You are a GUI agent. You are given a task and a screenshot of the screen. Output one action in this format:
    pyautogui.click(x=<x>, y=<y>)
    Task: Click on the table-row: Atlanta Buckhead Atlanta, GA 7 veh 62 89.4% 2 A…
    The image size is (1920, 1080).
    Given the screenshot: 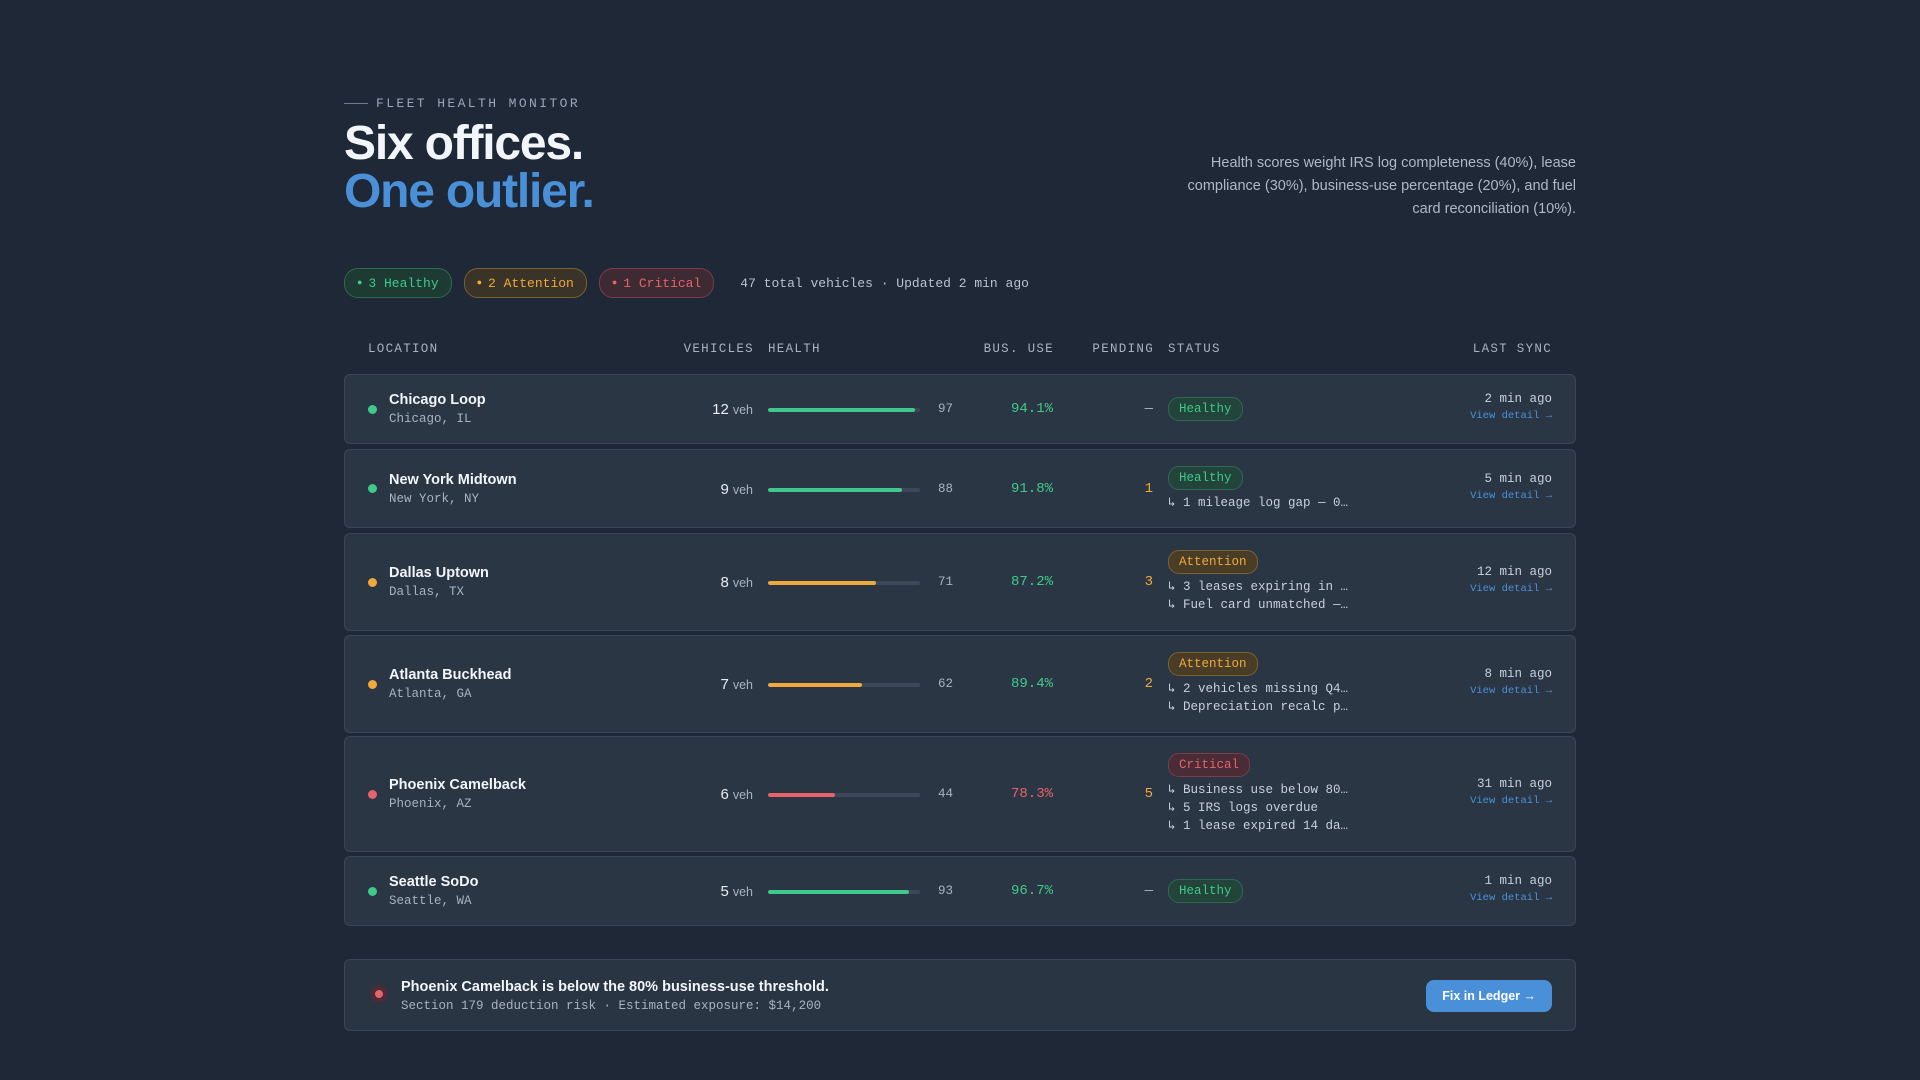 What is the action you would take?
    pyautogui.click(x=960, y=684)
    